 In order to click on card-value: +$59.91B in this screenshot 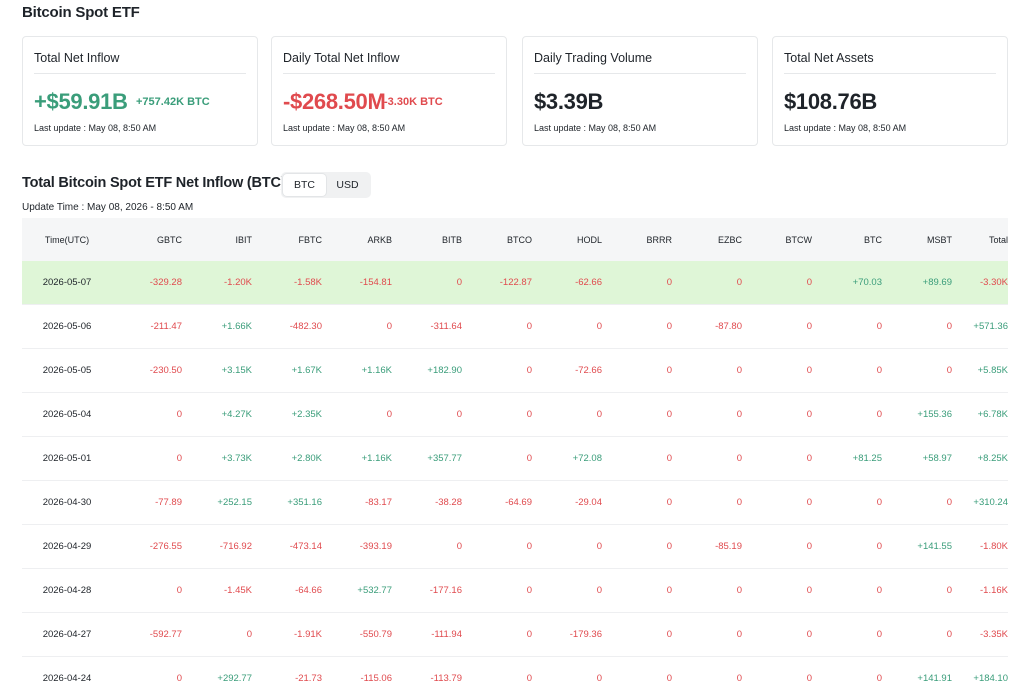, I will do `click(81, 101)`.